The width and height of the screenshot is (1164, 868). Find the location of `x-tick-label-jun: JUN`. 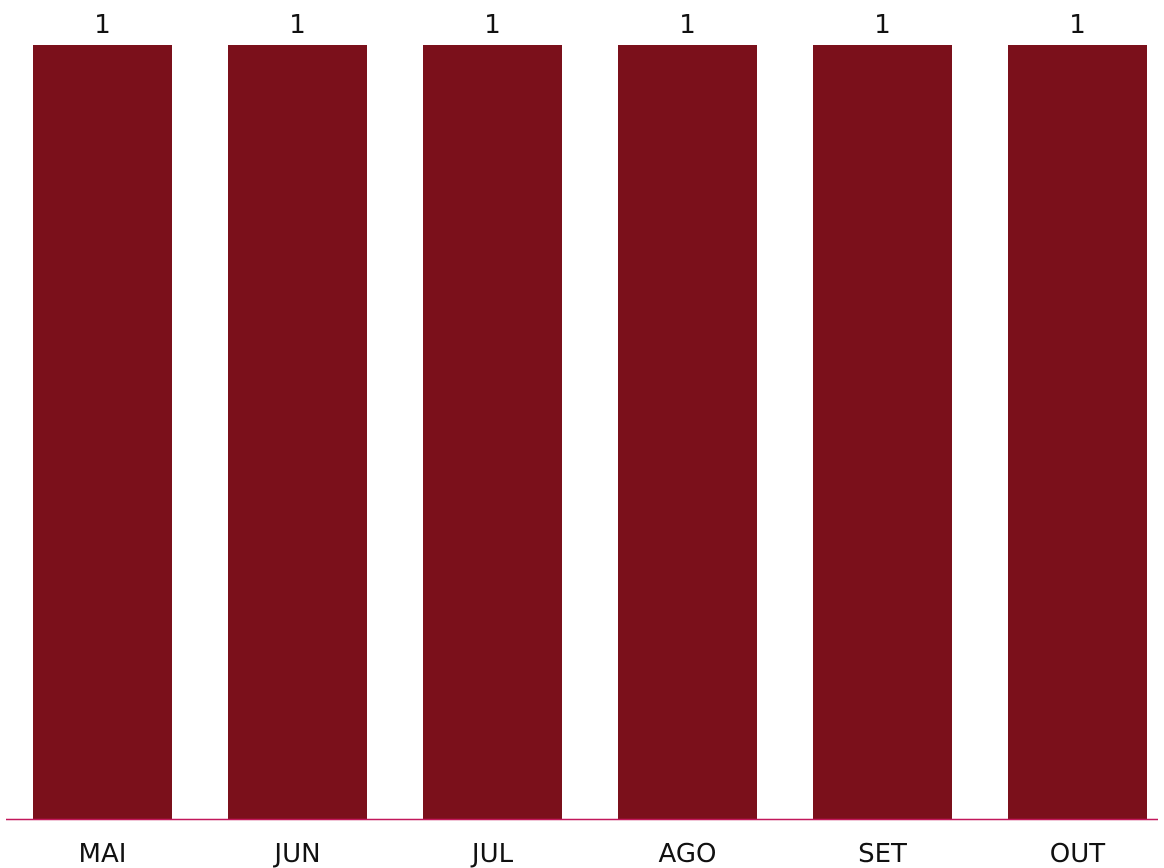

x-tick-label-jun: JUN is located at coordinates (296, 853).